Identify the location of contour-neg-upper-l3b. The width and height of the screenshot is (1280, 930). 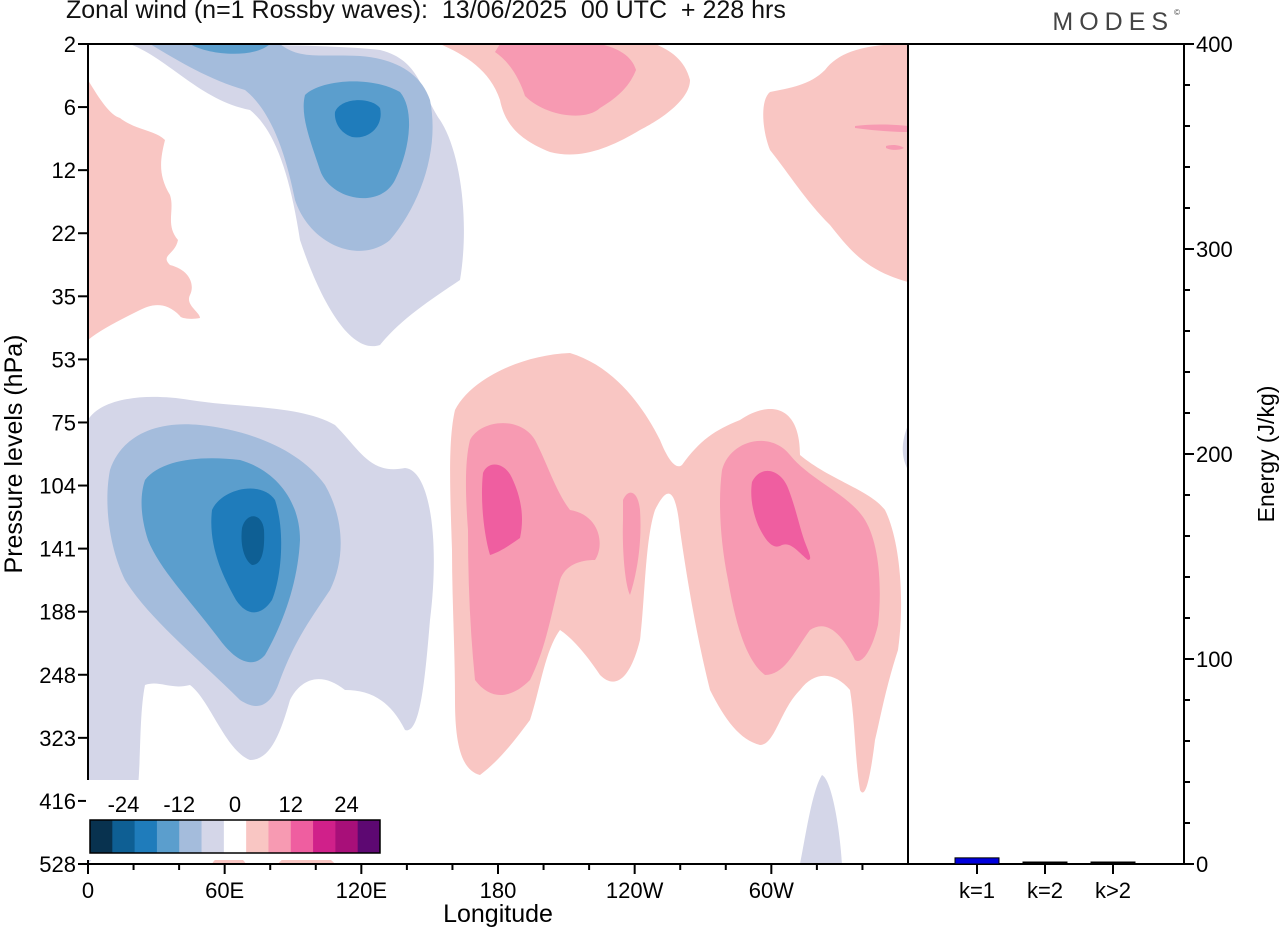
(230, 49).